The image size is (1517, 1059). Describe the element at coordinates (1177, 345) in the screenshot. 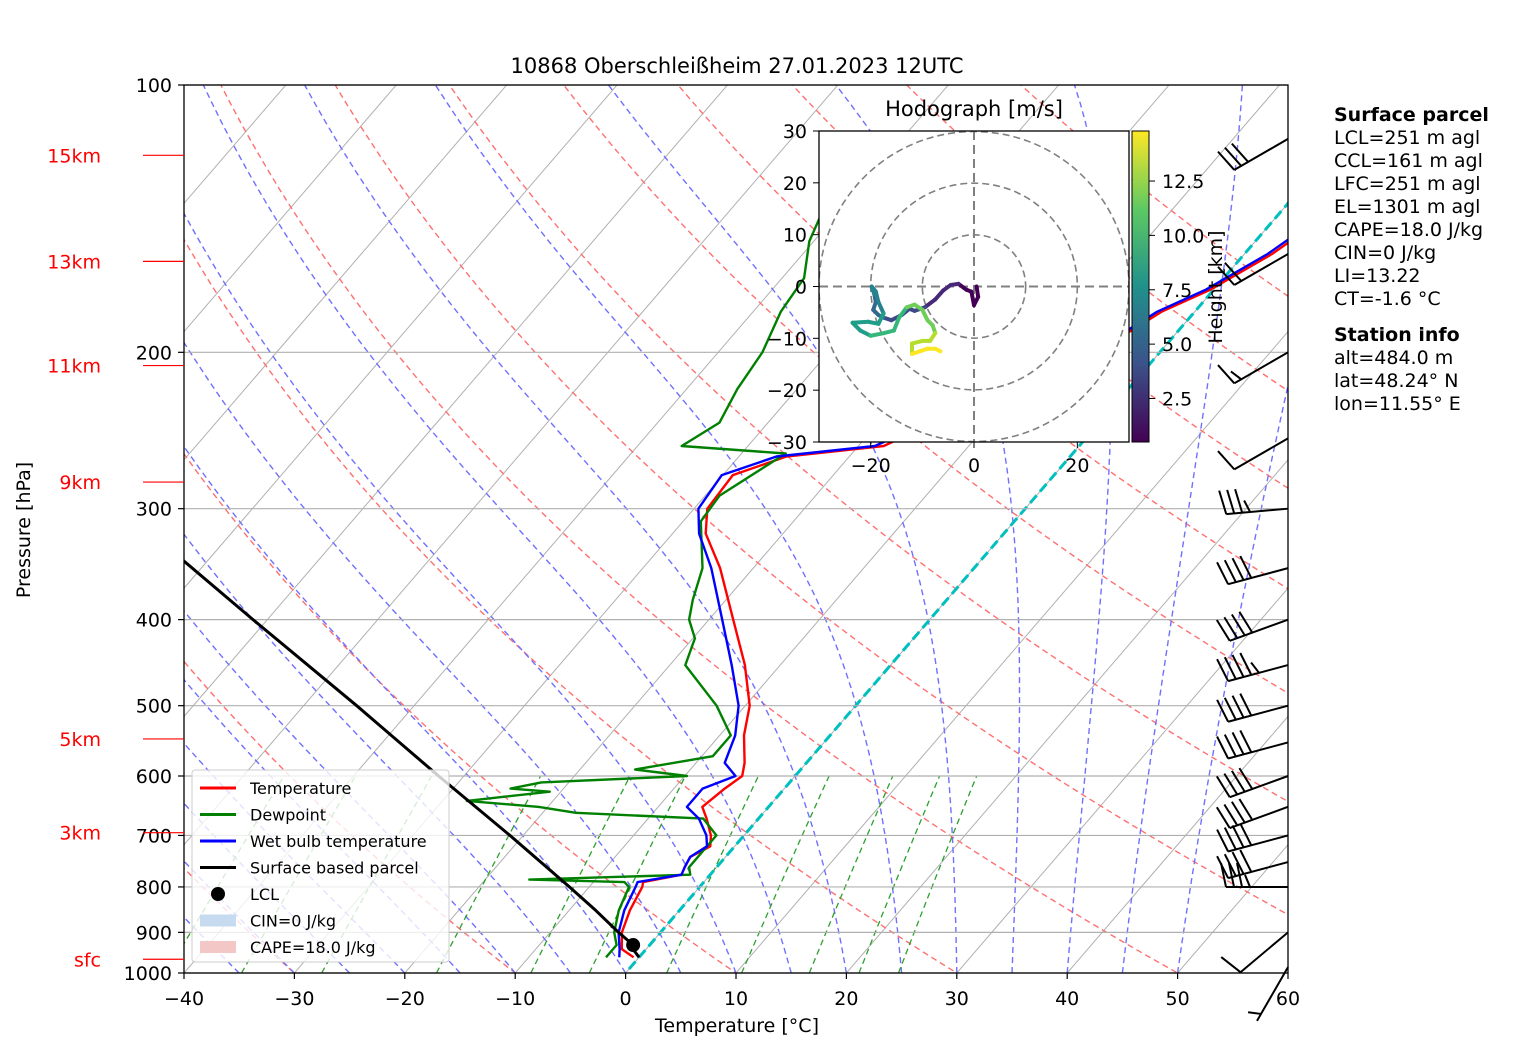

I see `colorbar-tick-label: 5.0` at that location.